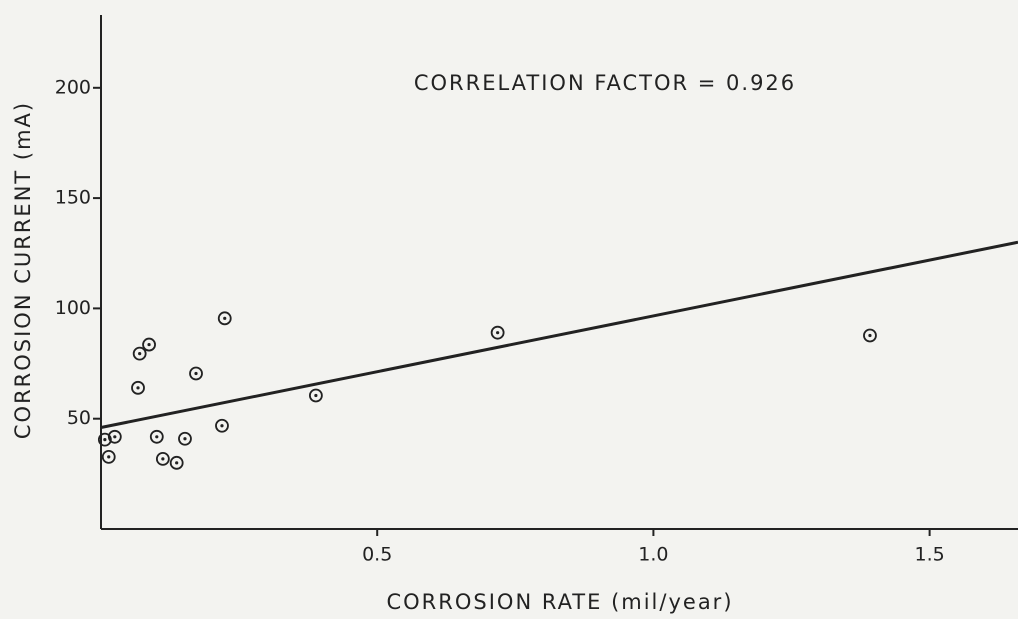 The width and height of the screenshot is (1018, 619). Describe the element at coordinates (73, 87) in the screenshot. I see `y-tick-label: 200` at that location.